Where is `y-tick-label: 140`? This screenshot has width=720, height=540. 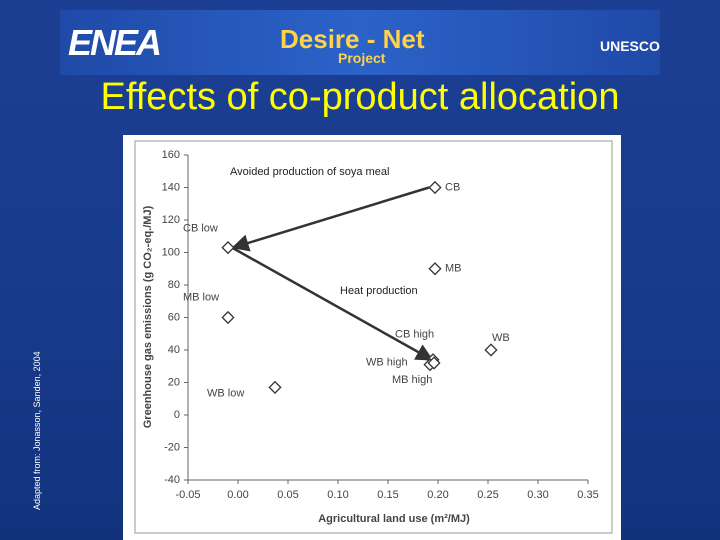
y-tick-label: 140 is located at coordinates (171, 187).